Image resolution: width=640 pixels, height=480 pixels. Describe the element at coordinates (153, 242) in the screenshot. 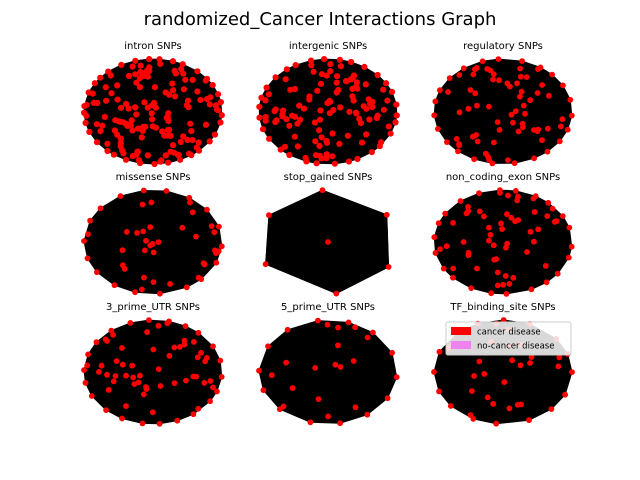

I see `nodes` at that location.